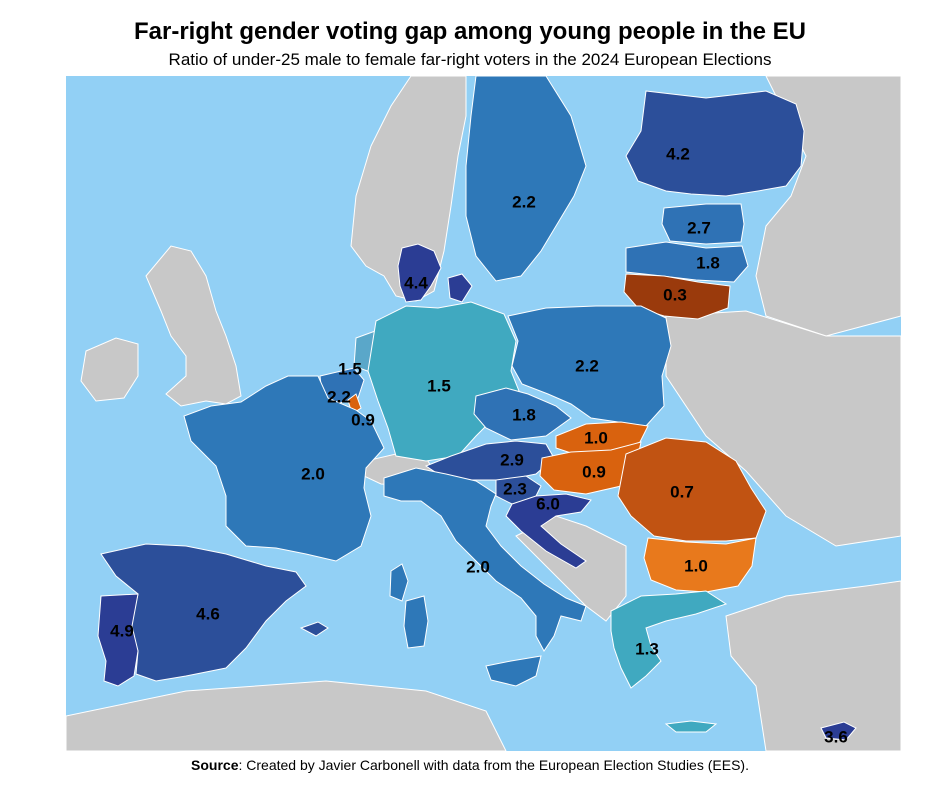 The width and height of the screenshot is (940, 799). Describe the element at coordinates (691, 726) in the screenshot. I see `crete-region` at that location.